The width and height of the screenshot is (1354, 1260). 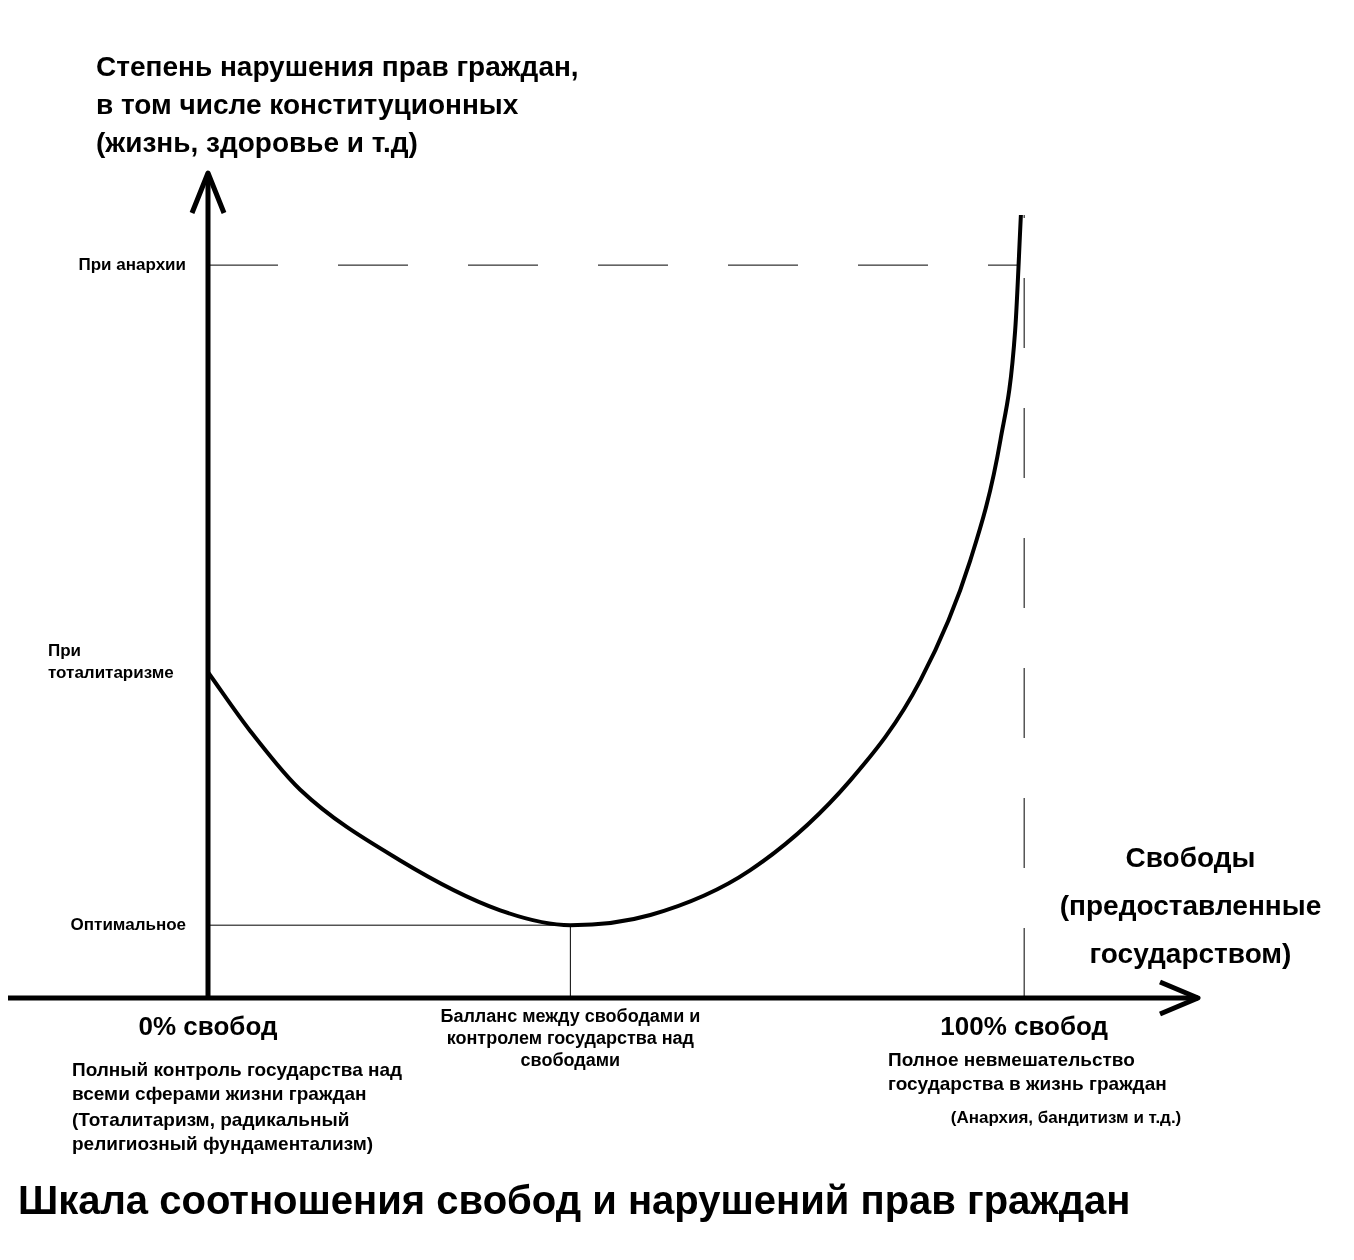 I want to click on annotation: При тоталитаризме, so click(x=111, y=662).